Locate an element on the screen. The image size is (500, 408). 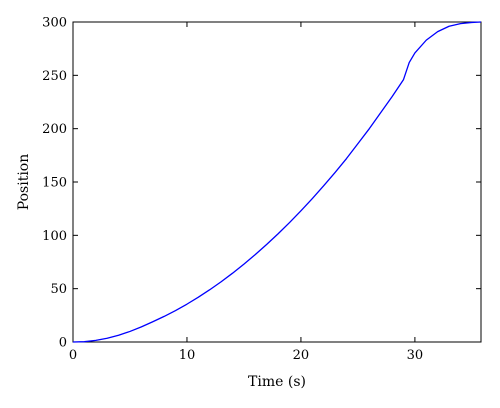
y-axis-tick-labels: 0 50 100 150 200 250 300 is located at coordinates (54, 183).